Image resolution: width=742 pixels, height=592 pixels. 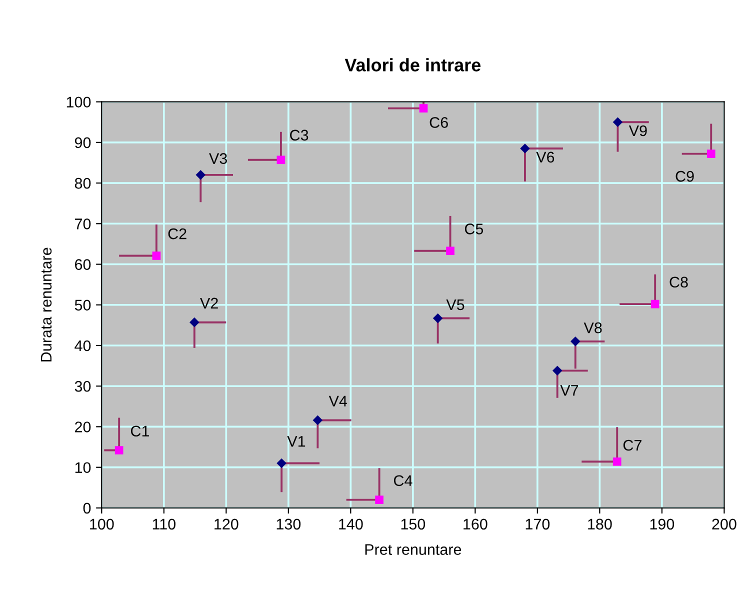 I want to click on y-tick-label: 100, so click(x=78, y=102).